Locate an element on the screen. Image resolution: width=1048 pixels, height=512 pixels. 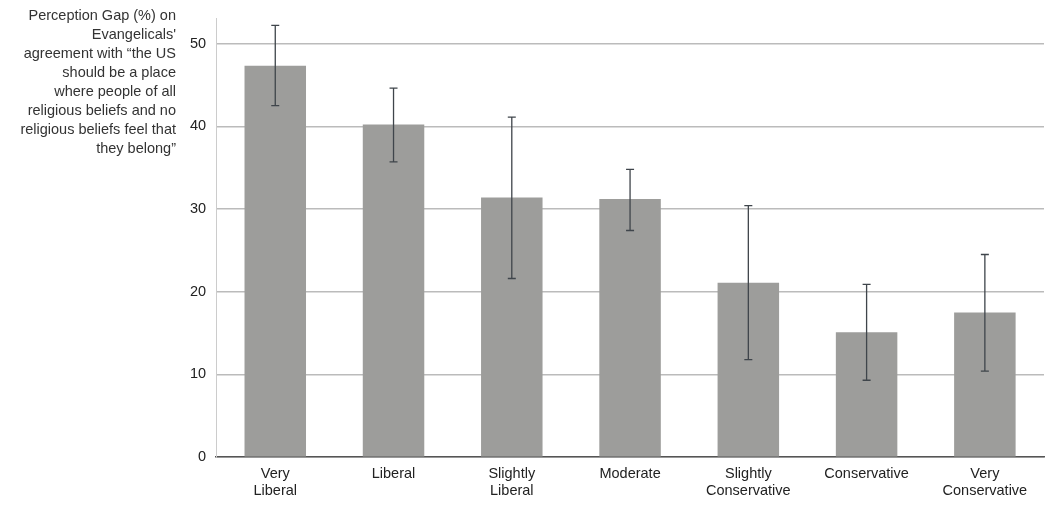
x-tick-label: Very Conservative is located at coordinates (985, 481).